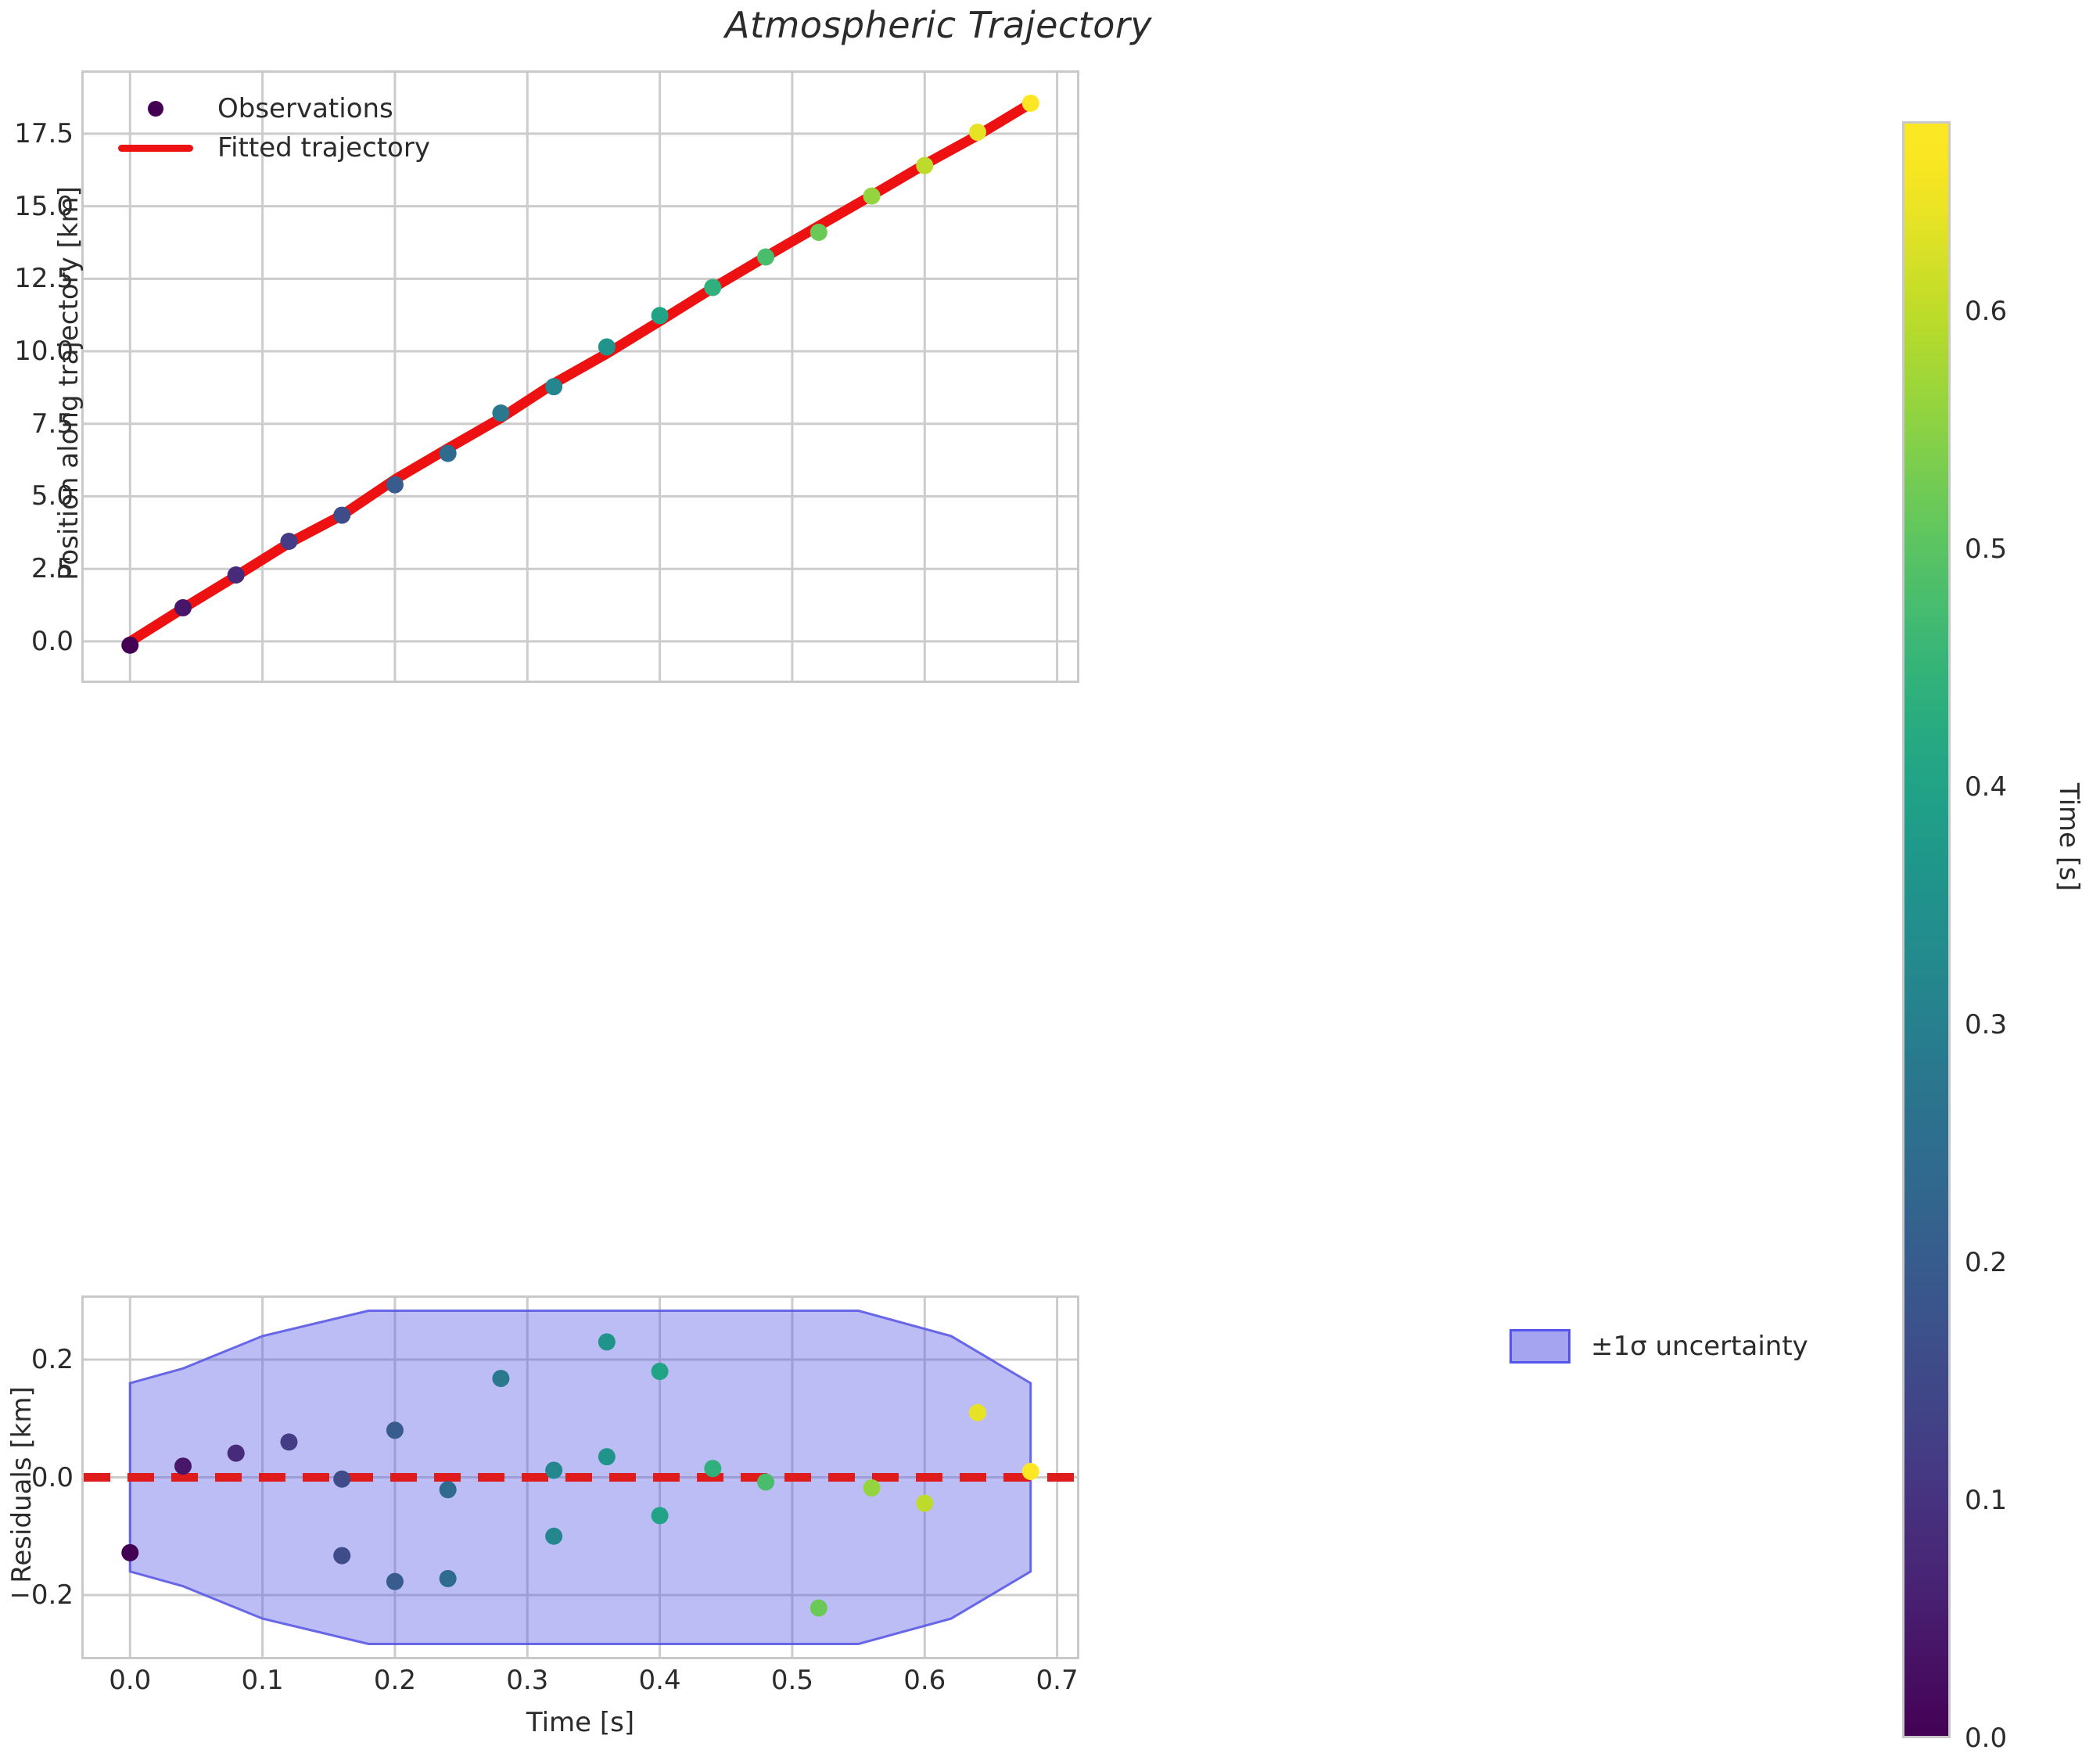  I want to click on residual-y-tick: −0.2, so click(41, 1595).